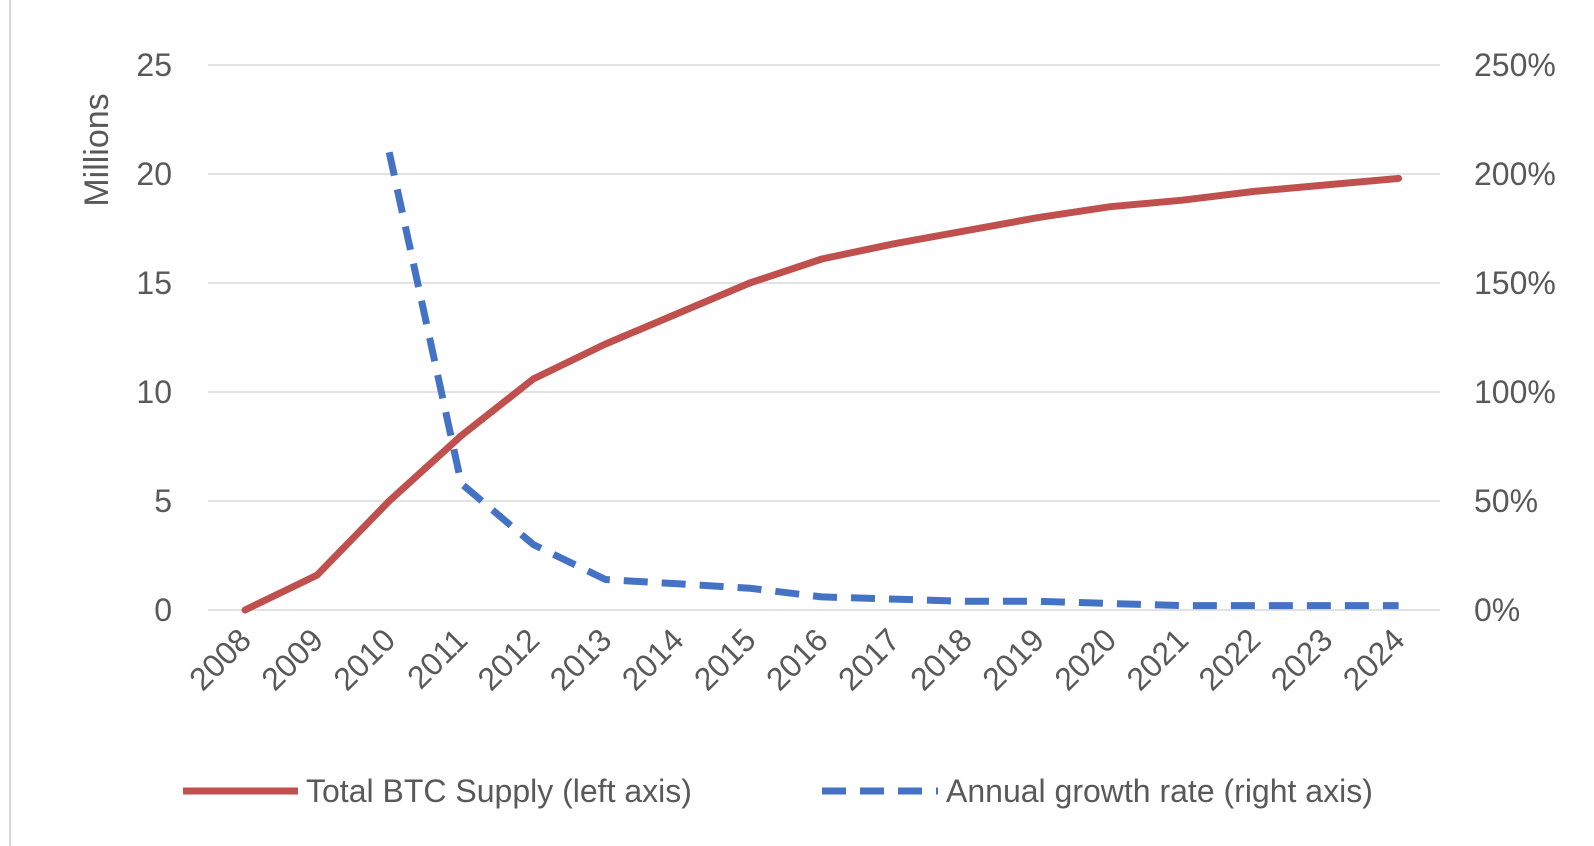 The width and height of the screenshot is (1594, 846). What do you see at coordinates (1085, 659) in the screenshot?
I see `x-tick-label: 2020` at bounding box center [1085, 659].